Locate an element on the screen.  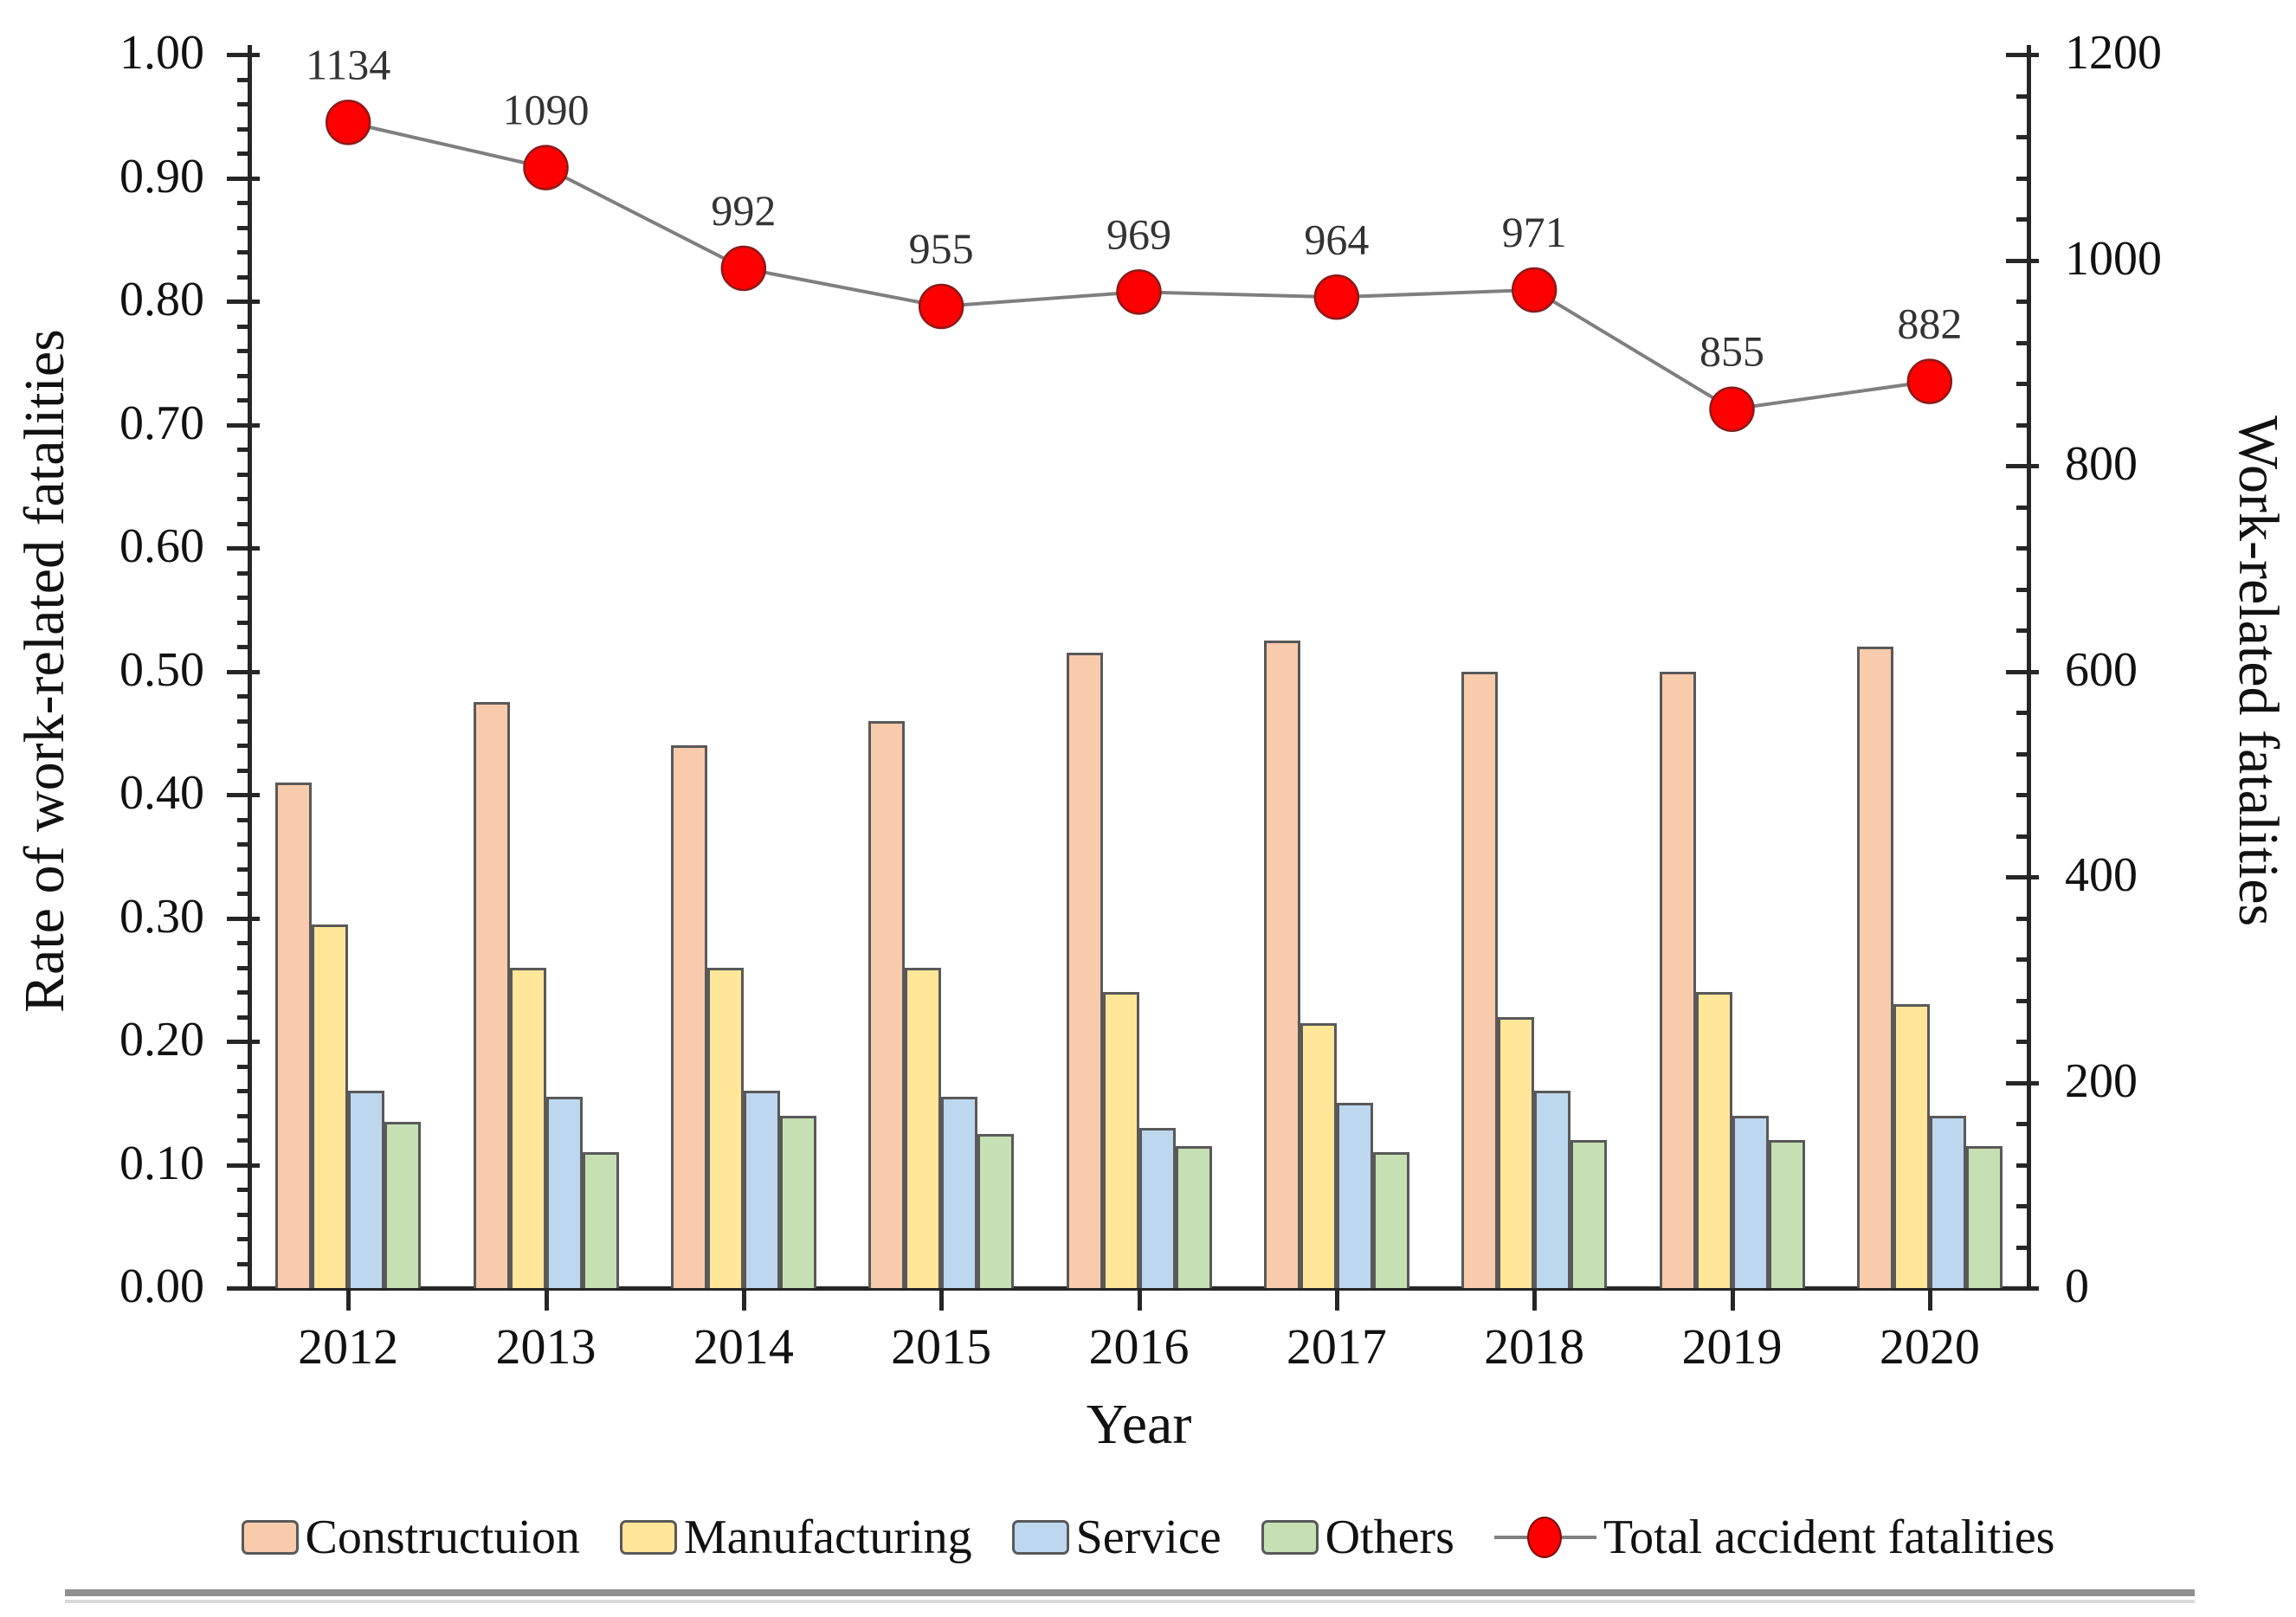
total-fatalities-data-label: 955 is located at coordinates (941, 248).